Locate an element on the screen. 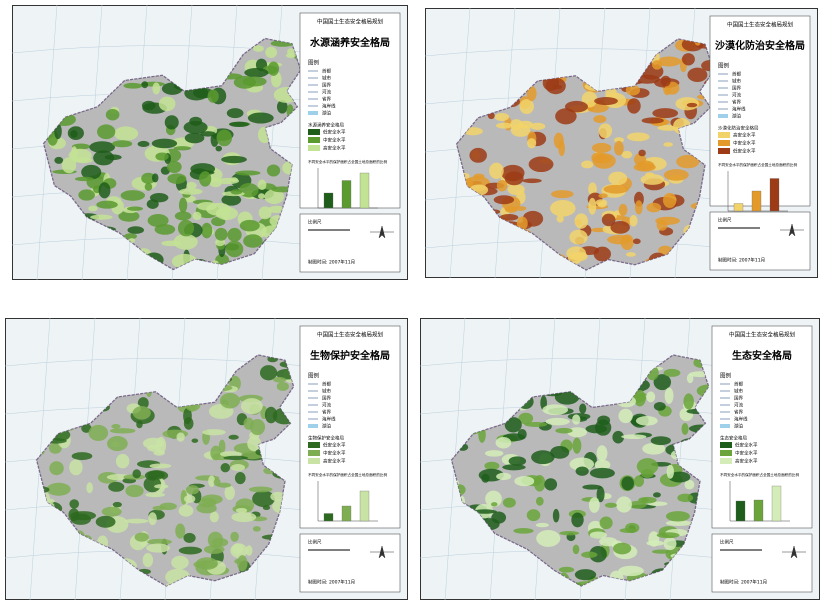  legend-item: 省界 is located at coordinates (738, 412).